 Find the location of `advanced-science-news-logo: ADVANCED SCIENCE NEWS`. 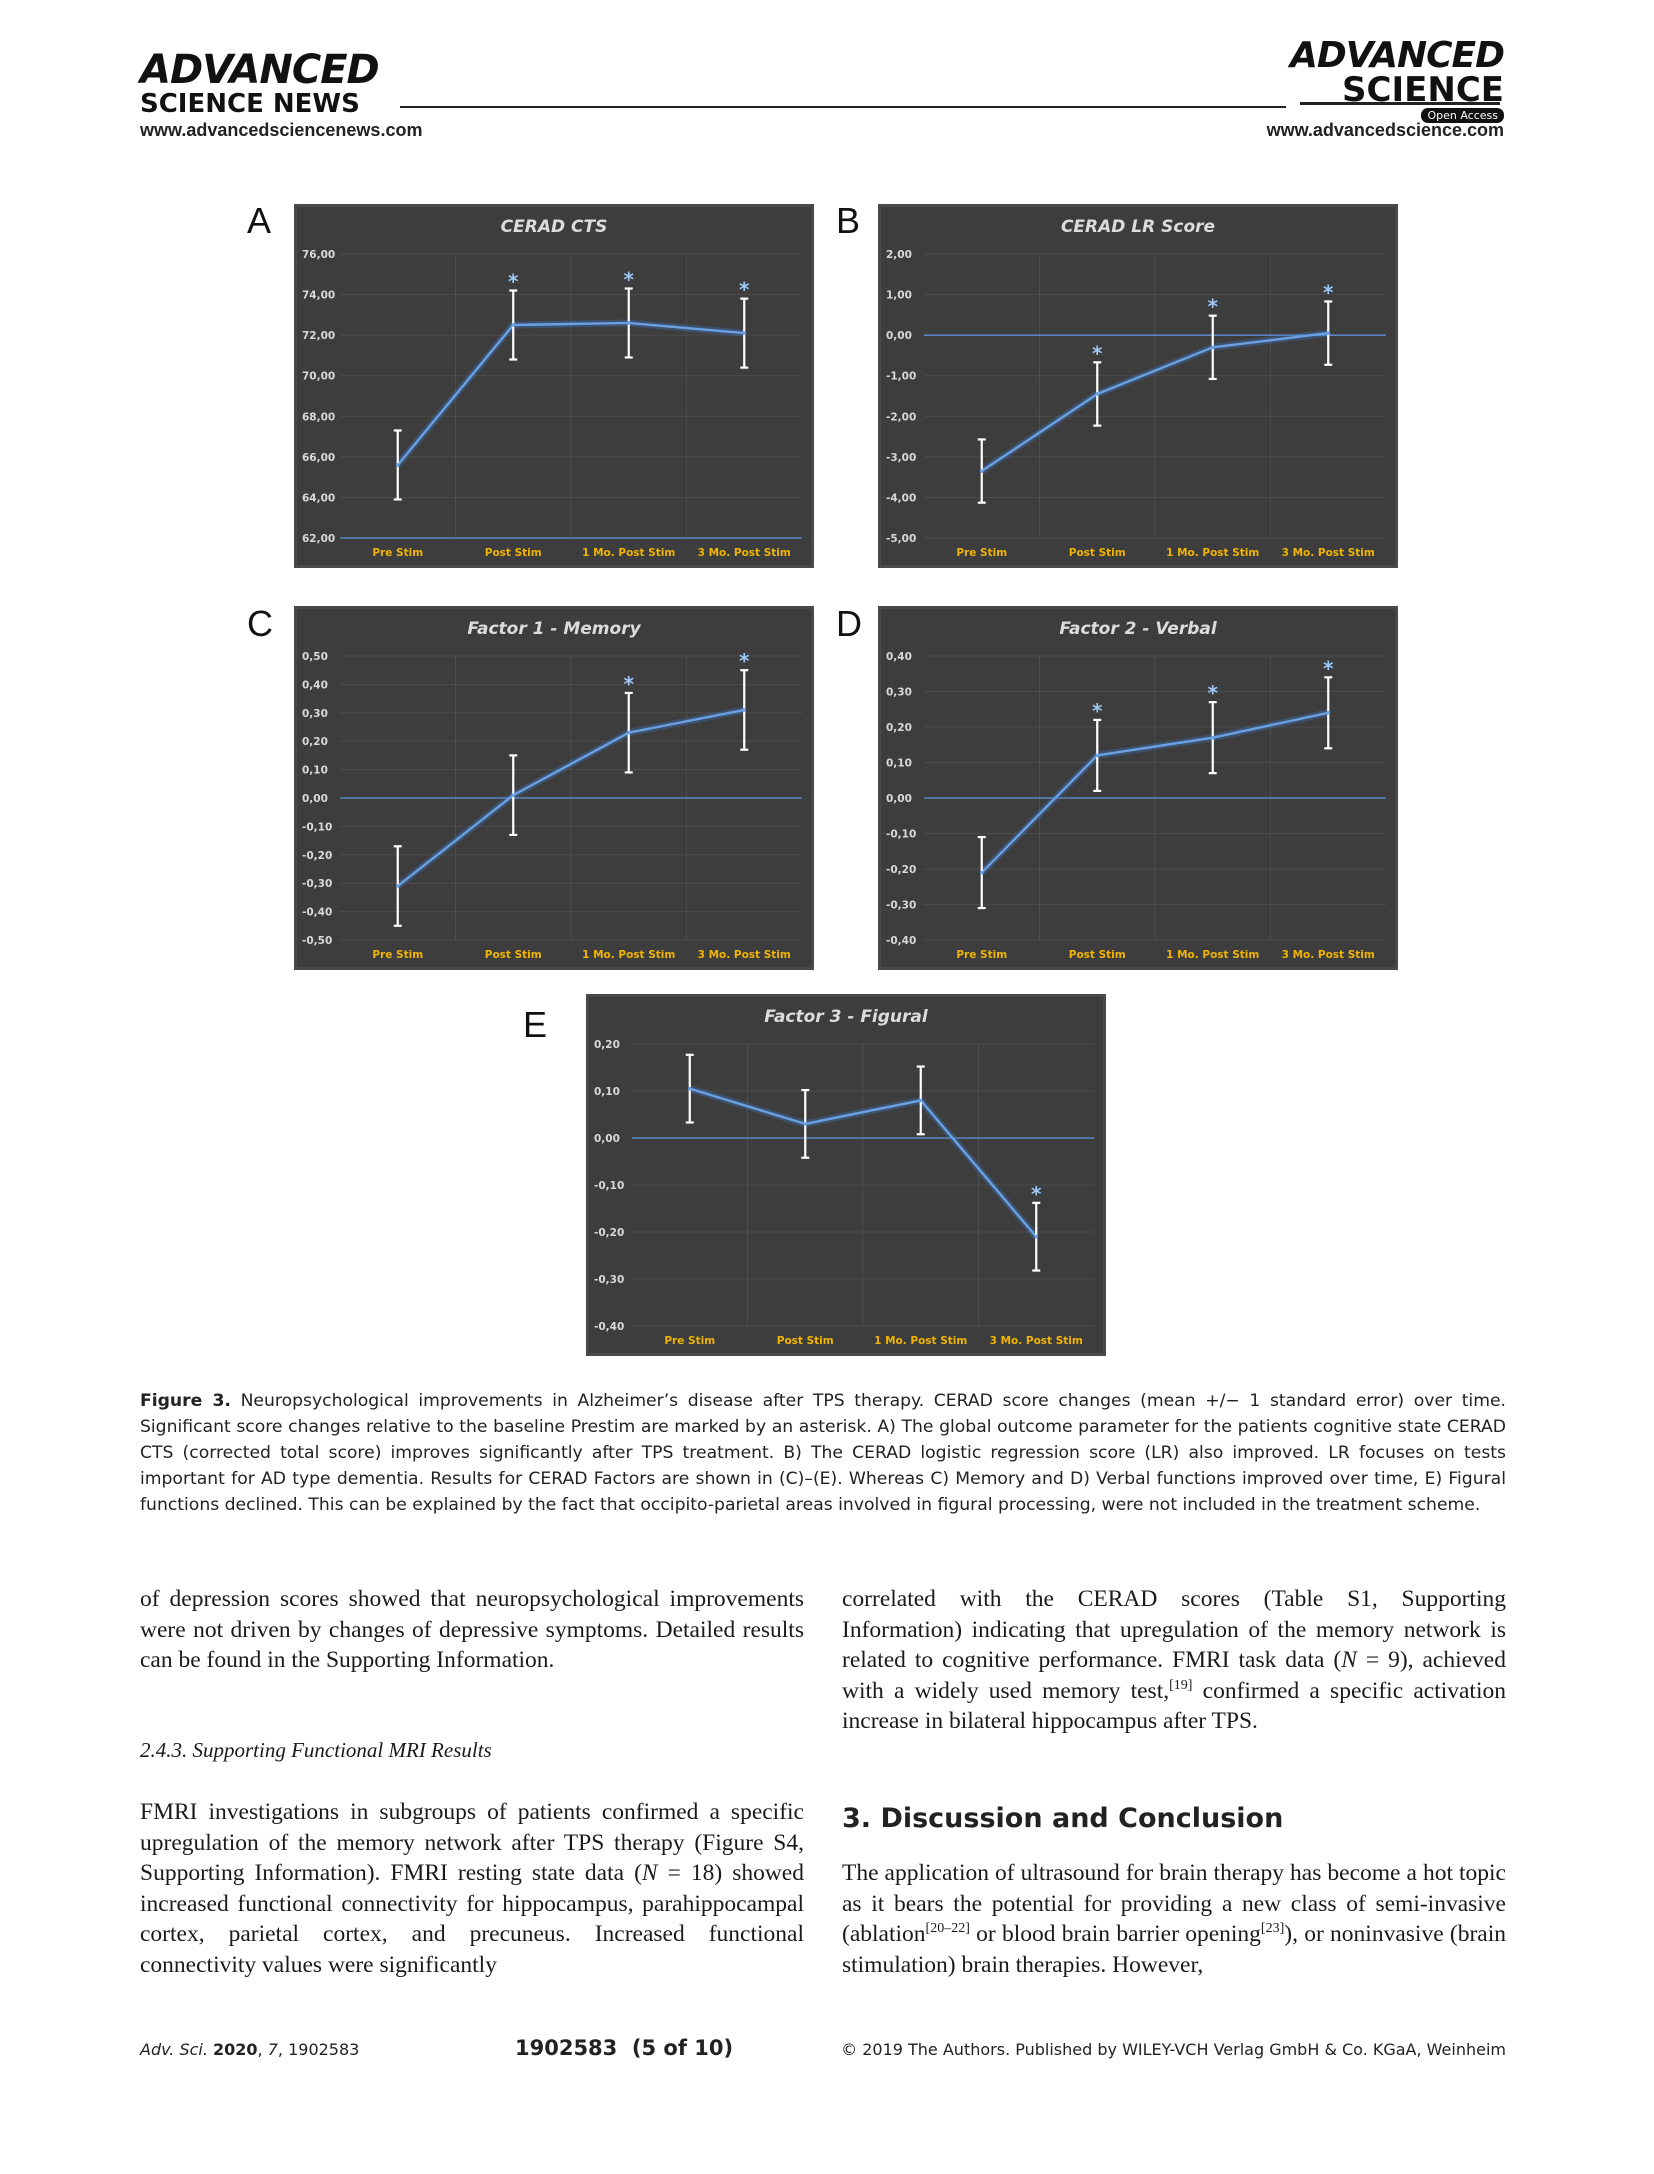

advanced-science-news-logo: ADVANCED SCIENCE NEWS is located at coordinates (260, 84).